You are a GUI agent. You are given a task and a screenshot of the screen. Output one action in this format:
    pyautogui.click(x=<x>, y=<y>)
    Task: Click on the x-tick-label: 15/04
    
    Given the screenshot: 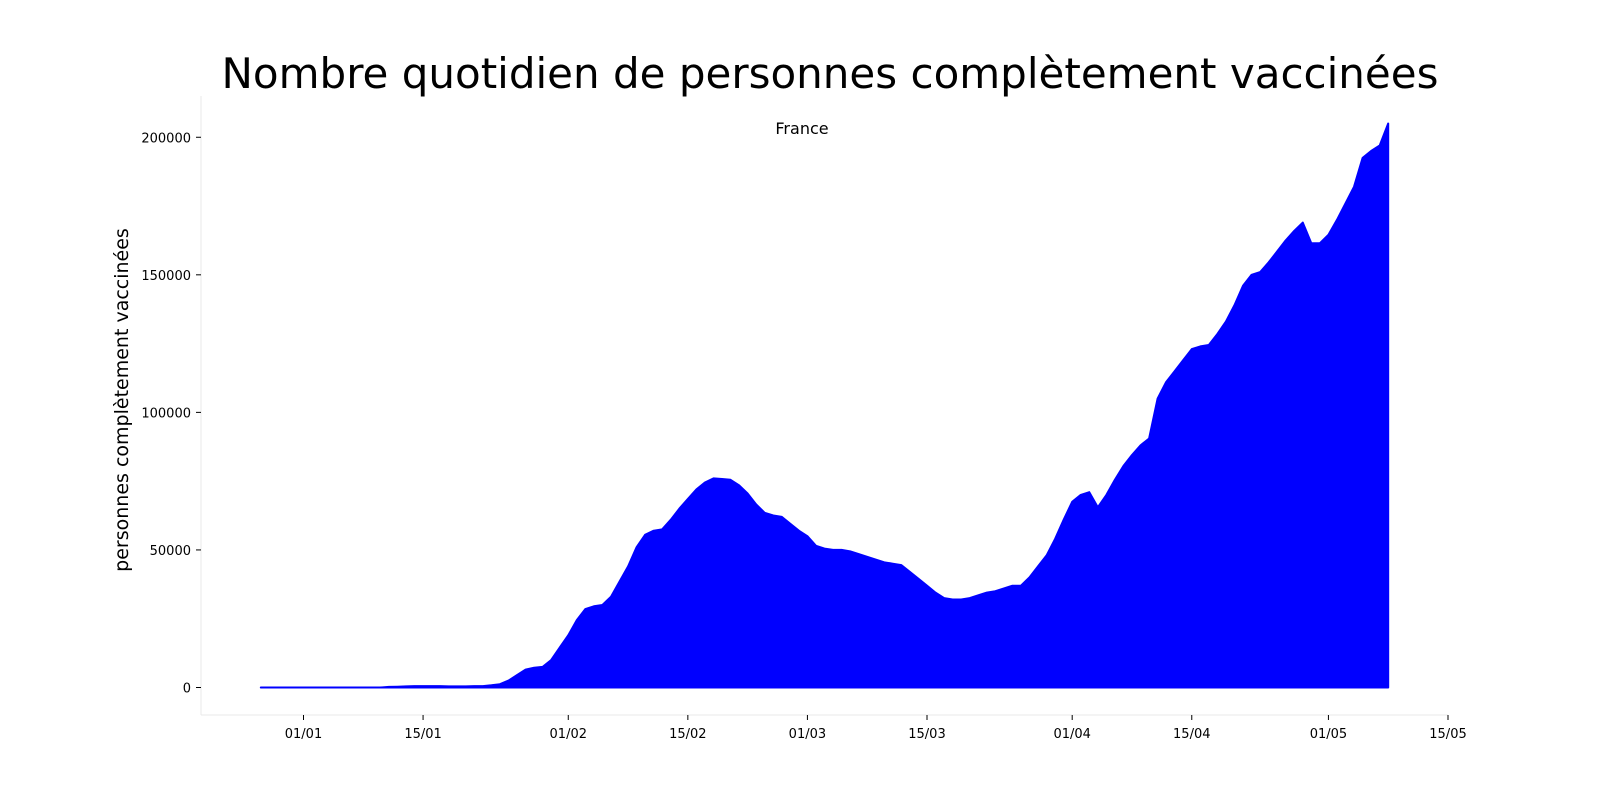 What is the action you would take?
    pyautogui.click(x=1191, y=734)
    